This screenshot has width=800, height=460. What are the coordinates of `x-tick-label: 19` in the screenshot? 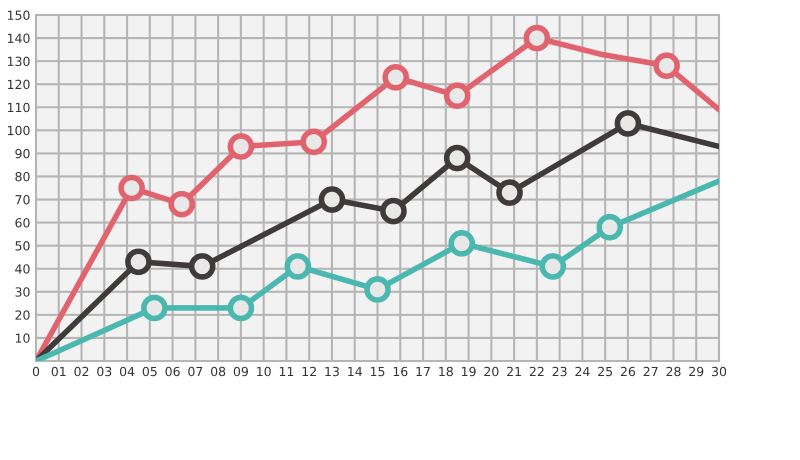 It's located at (469, 371).